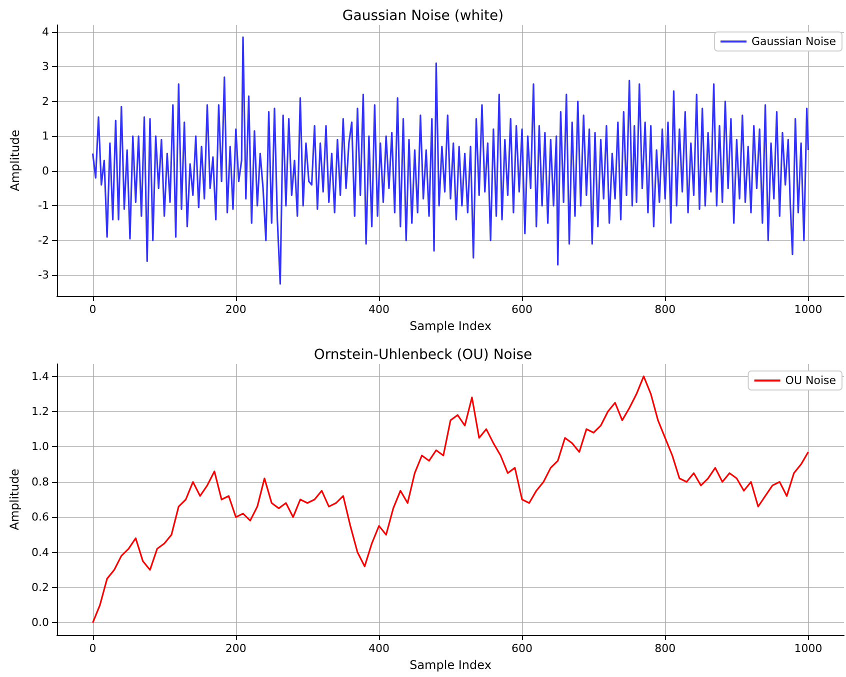  Describe the element at coordinates (423, 355) in the screenshot. I see `chart-title: Ornstein-Uhlenbeck (OU) Noise` at that location.